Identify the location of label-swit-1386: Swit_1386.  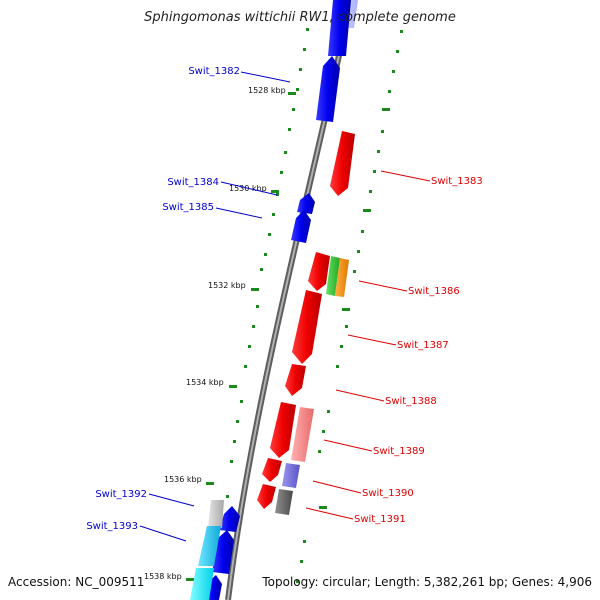
(434, 291).